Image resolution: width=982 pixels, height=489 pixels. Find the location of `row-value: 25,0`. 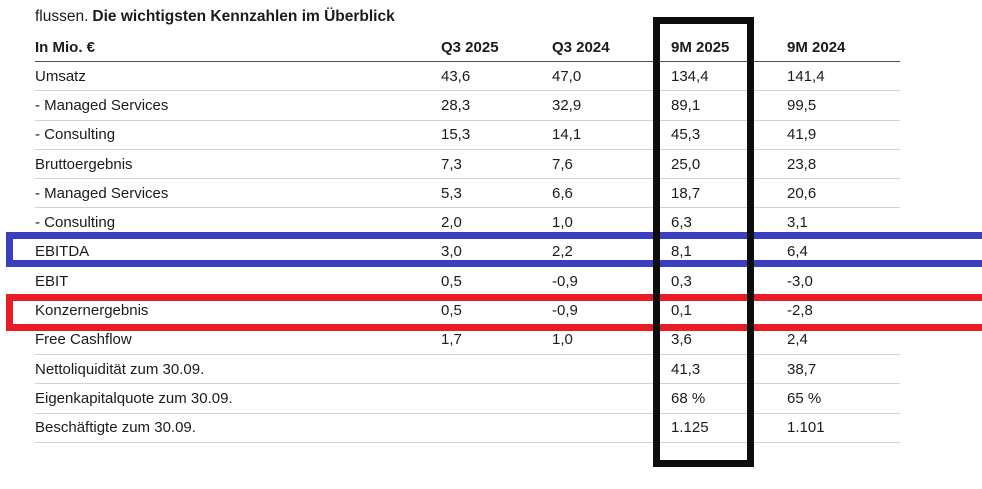

row-value: 25,0 is located at coordinates (686, 164).